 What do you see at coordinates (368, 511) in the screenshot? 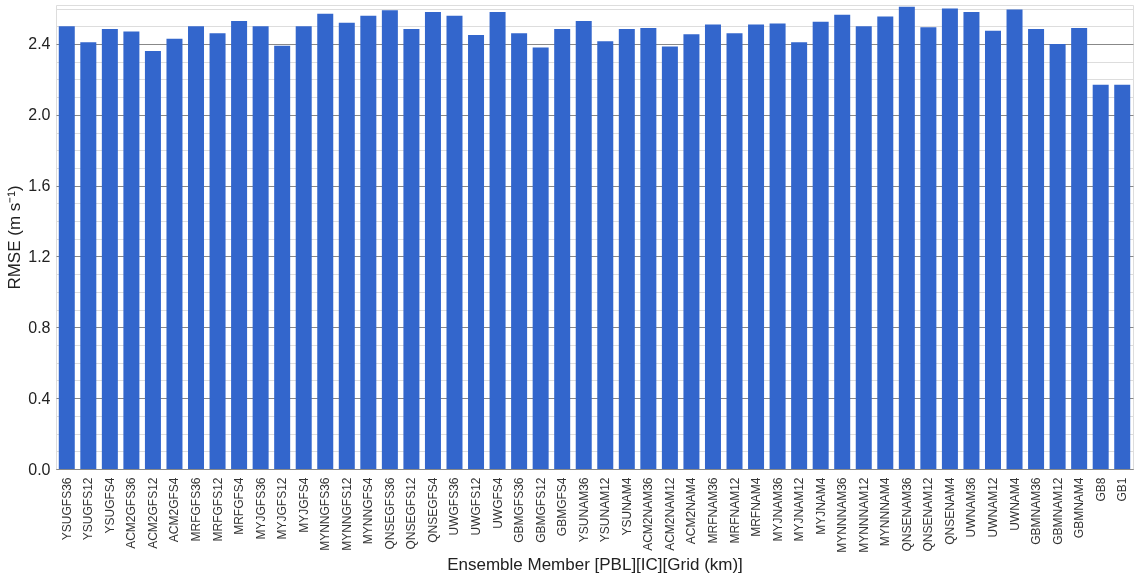
I see `x-tick-label: MYNNGFS4` at bounding box center [368, 511].